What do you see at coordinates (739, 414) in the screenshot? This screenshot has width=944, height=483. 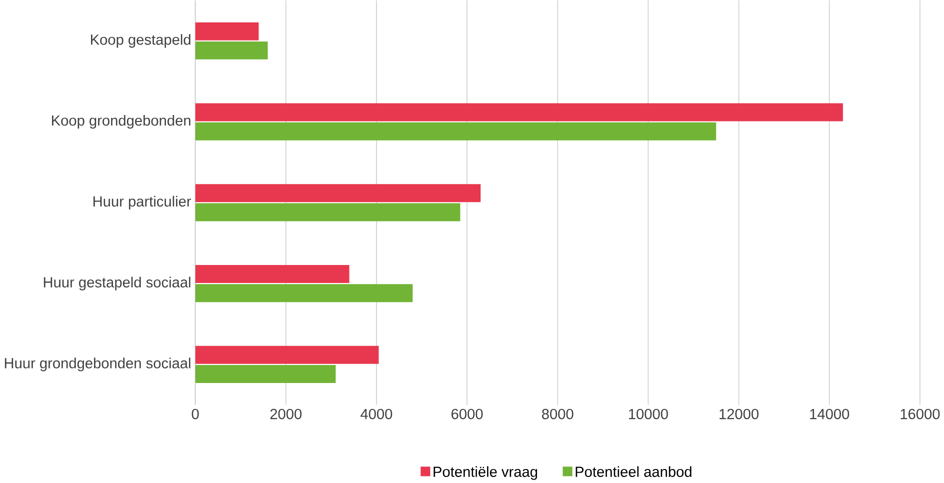 I see `x-tick-label: 12000` at bounding box center [739, 414].